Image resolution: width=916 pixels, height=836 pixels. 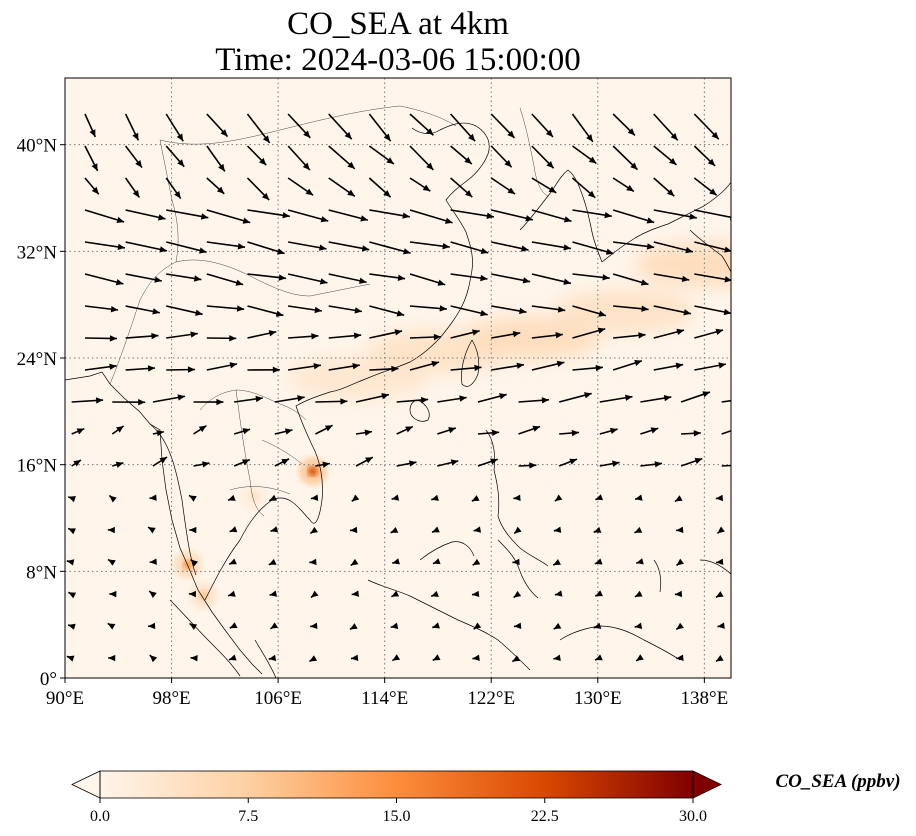 I want to click on colorbar-tick-label: 7.5, so click(x=248, y=816).